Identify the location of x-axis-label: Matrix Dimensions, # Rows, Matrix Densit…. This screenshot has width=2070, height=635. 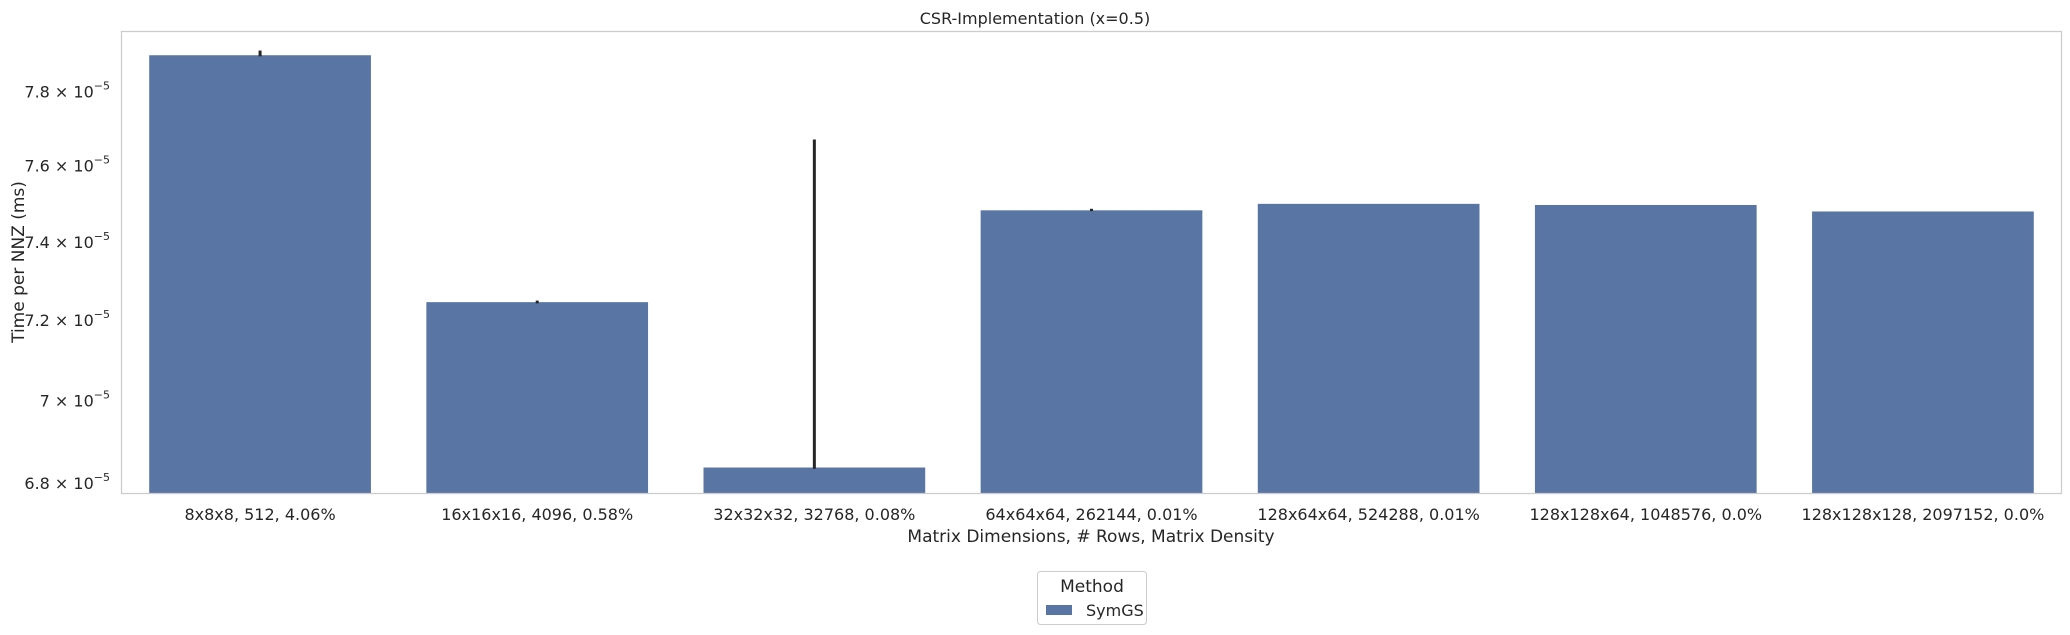
(1090, 537).